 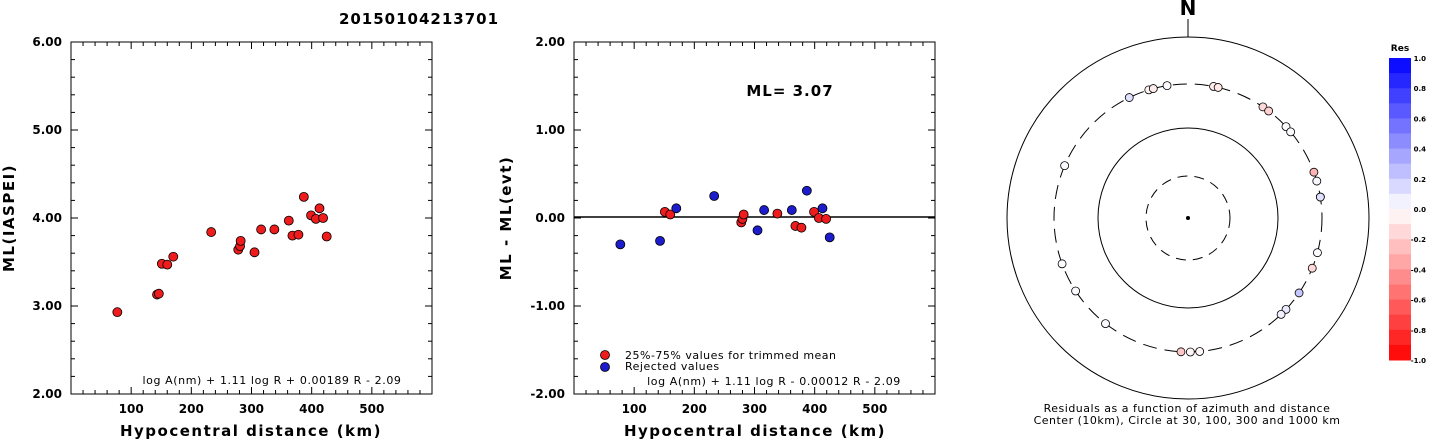 What do you see at coordinates (731, 355) in the screenshot?
I see `legend-label-trimmed: 25%-75% values for trimmed mean` at bounding box center [731, 355].